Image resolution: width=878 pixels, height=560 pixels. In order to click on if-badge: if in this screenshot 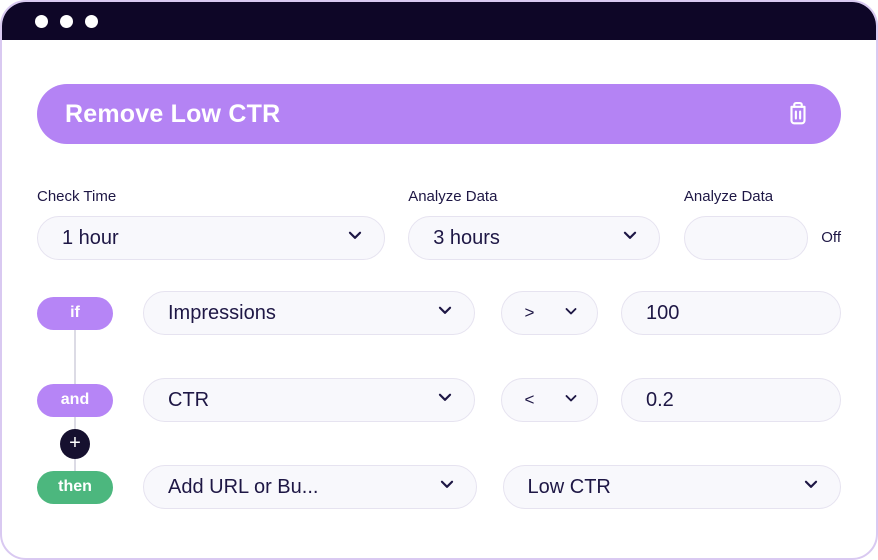, I will do `click(75, 313)`.